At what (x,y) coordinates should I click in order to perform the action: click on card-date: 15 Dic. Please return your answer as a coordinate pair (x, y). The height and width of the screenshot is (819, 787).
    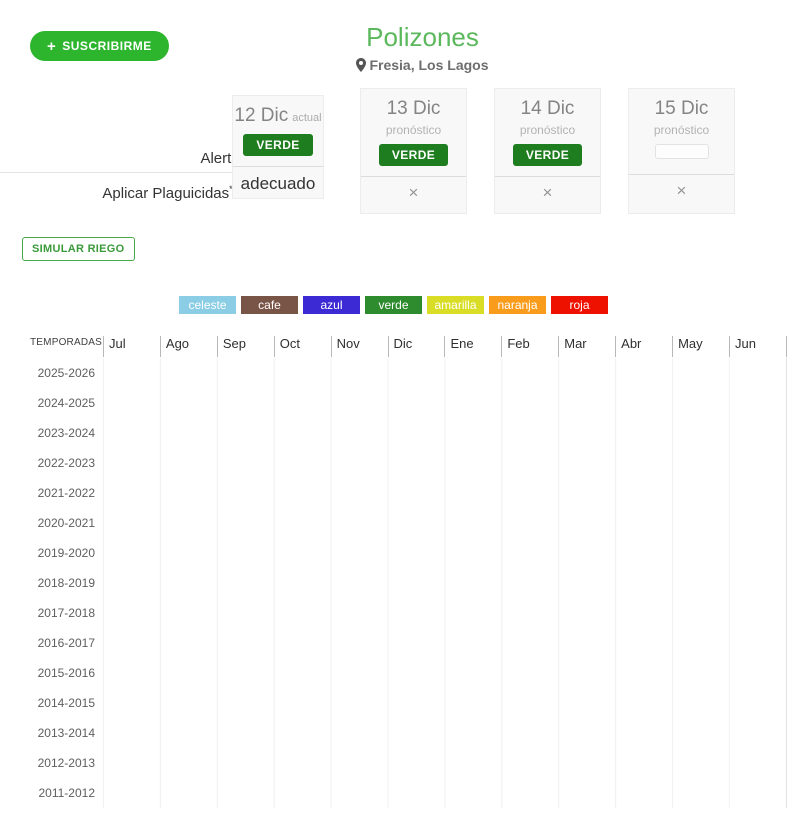
    Looking at the image, I should click on (681, 108).